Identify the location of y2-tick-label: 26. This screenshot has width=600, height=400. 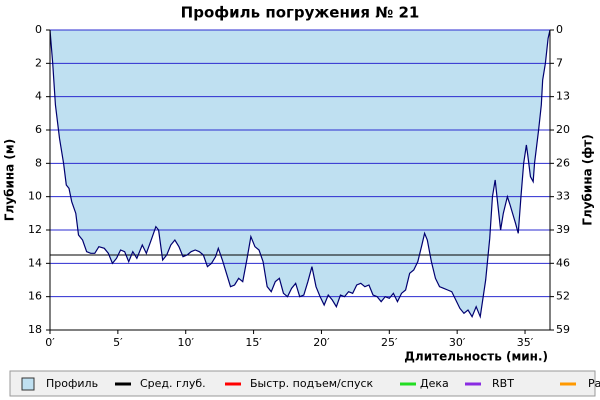
(563, 162).